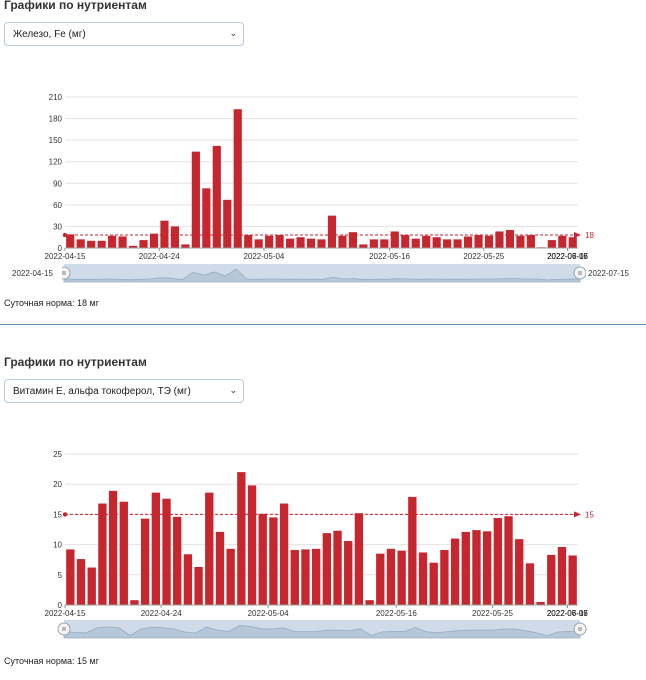 This screenshot has height=680, width=646. What do you see at coordinates (56, 162) in the screenshot?
I see `y-tick-label: 120` at bounding box center [56, 162].